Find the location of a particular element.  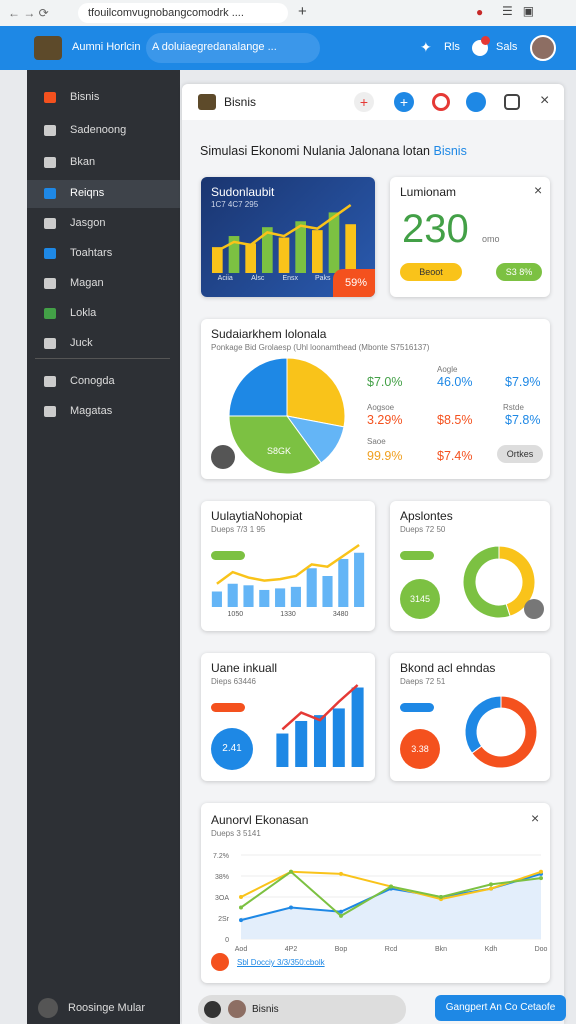

bottom-tab: Bisnis is located at coordinates (302, 1009).